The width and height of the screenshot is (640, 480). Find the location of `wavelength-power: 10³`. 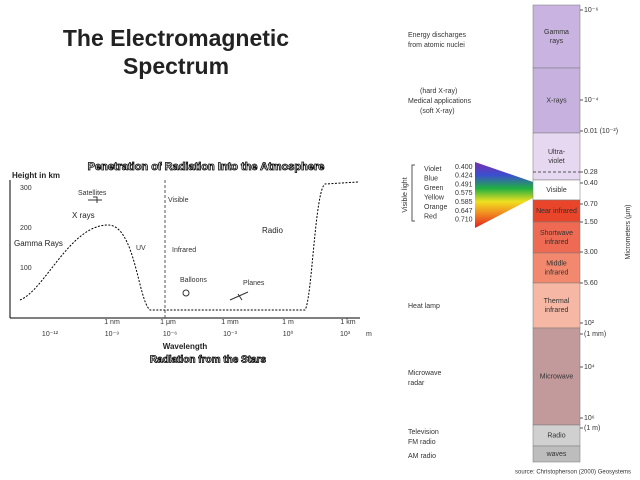

wavelength-power: 10³ is located at coordinates (345, 334).